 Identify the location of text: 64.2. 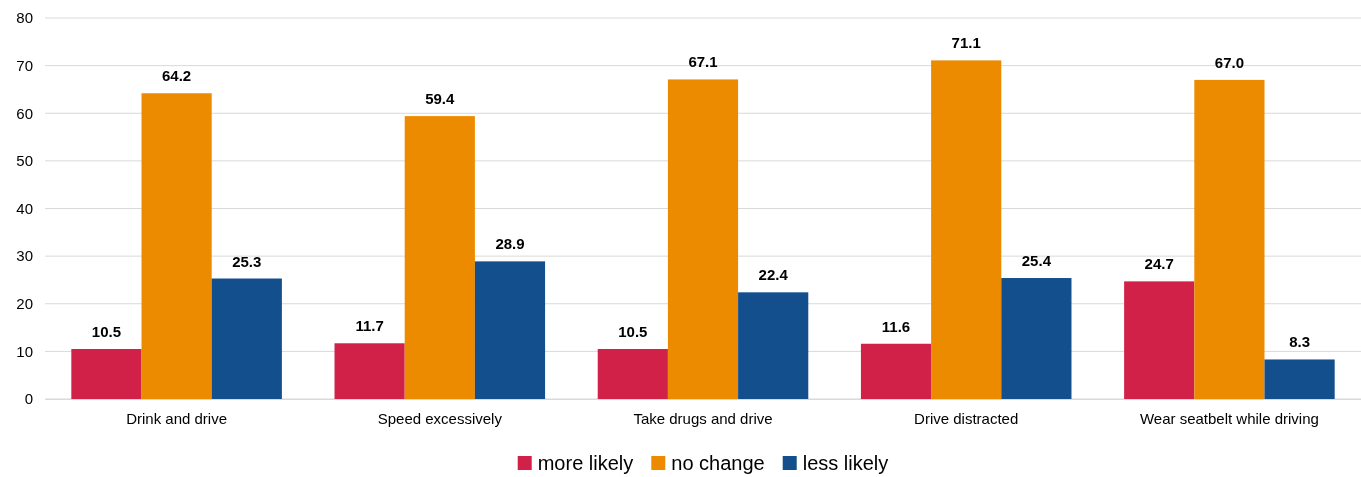
(177, 76).